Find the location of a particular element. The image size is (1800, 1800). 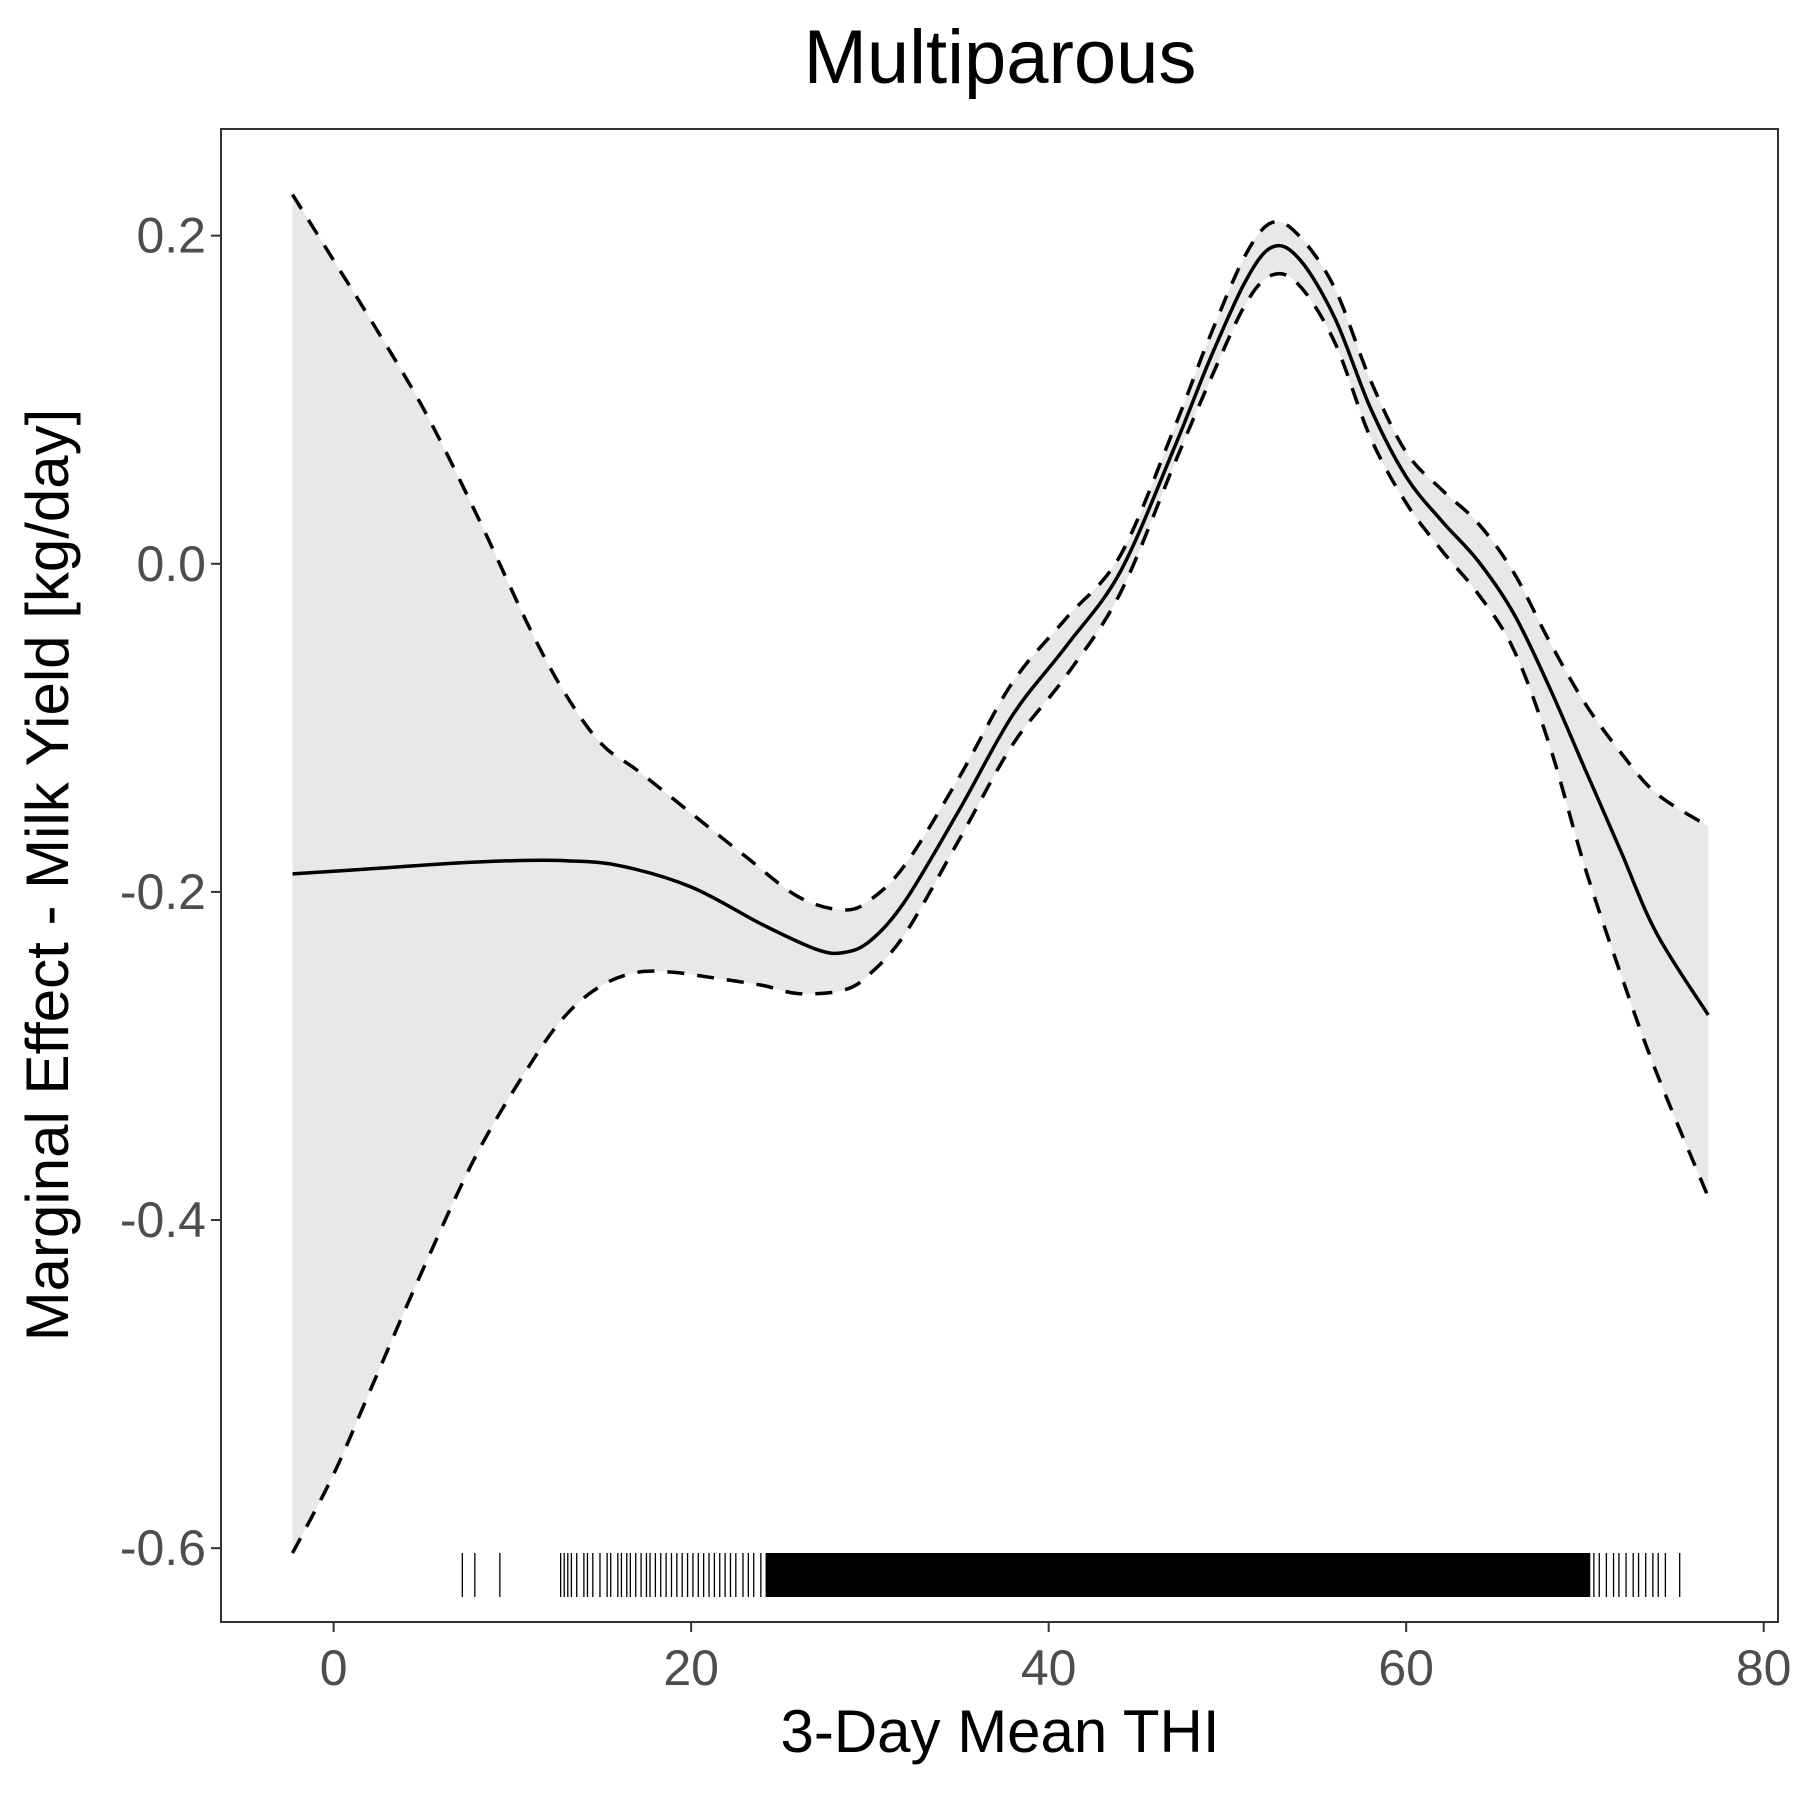

x-tick-label: 0 is located at coordinates (334, 1668).